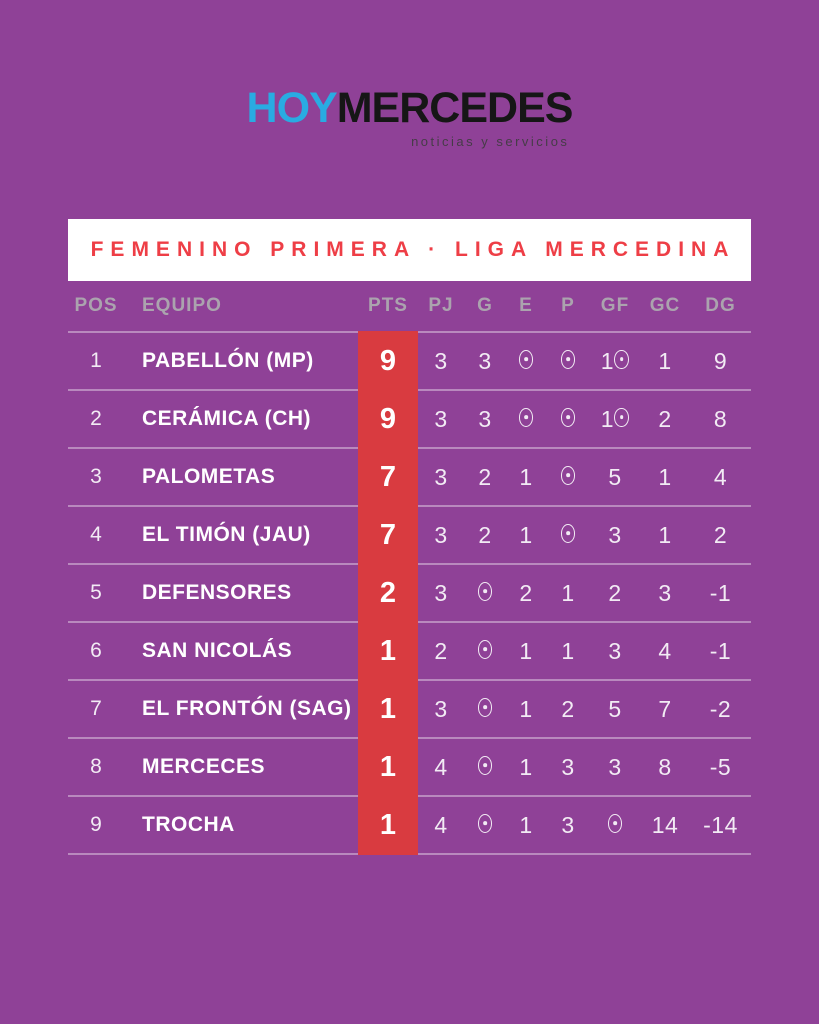 The image size is (819, 1024). What do you see at coordinates (665, 306) in the screenshot?
I see `column-header-gc: GC` at bounding box center [665, 306].